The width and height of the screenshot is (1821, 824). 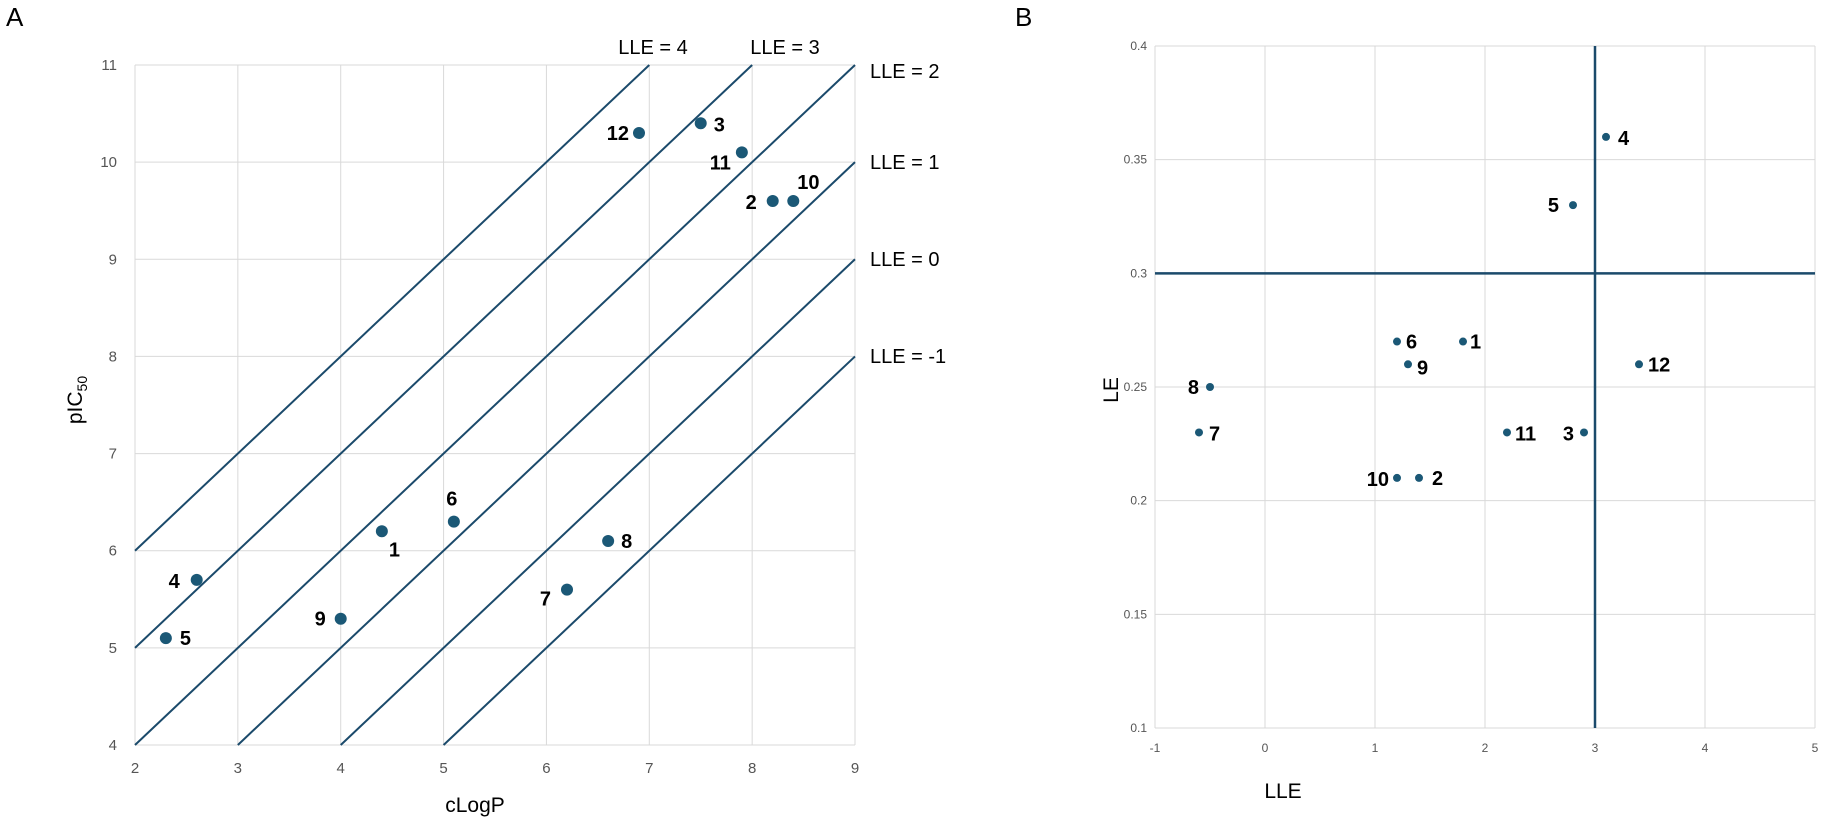 What do you see at coordinates (113, 648) in the screenshot?
I see `chart-a-y-tick-label: 5` at bounding box center [113, 648].